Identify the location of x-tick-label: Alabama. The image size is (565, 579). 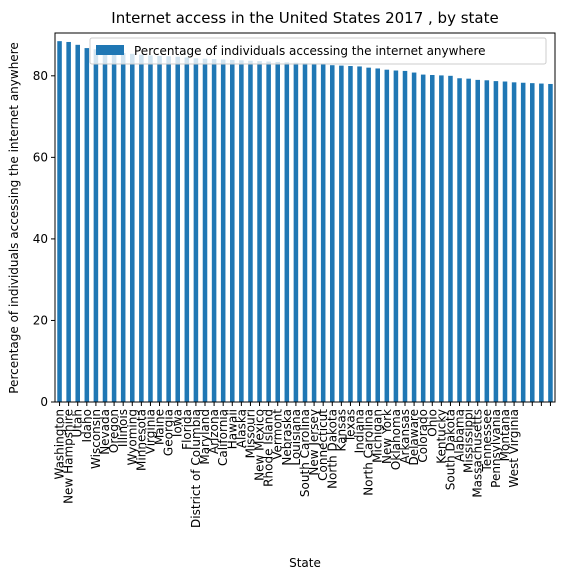
(460, 435).